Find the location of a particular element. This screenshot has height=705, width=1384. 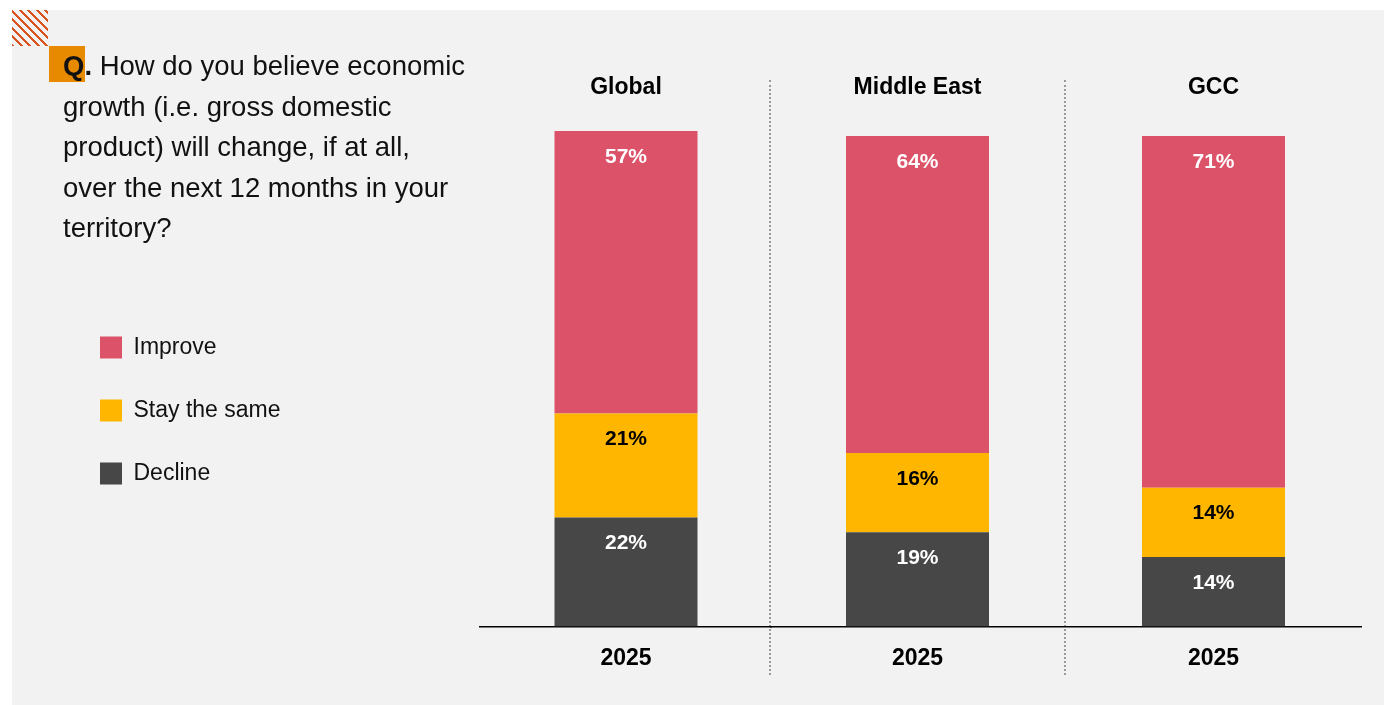

data-label: 64% is located at coordinates (917, 160).